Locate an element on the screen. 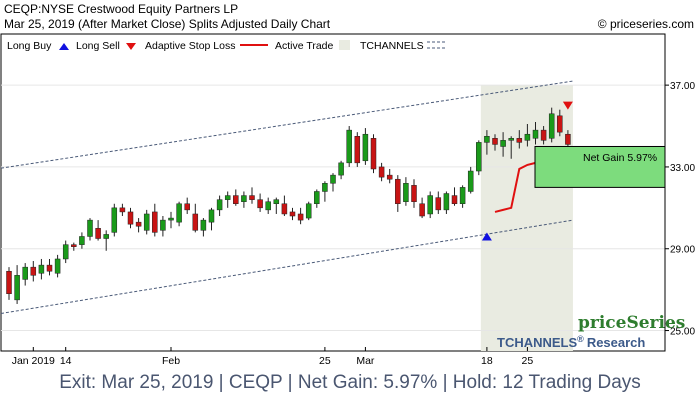 This screenshot has height=400, width=700. priceseries-watermark: priceSeries is located at coordinates (631, 323).